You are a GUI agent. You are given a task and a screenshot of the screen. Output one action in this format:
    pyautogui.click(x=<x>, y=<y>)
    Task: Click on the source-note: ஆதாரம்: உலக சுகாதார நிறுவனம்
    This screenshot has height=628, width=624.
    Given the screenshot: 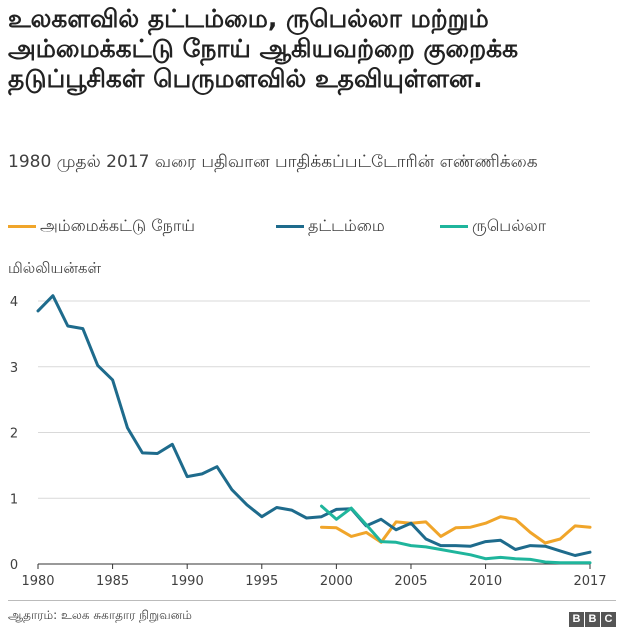 What is the action you would take?
    pyautogui.click(x=100, y=615)
    